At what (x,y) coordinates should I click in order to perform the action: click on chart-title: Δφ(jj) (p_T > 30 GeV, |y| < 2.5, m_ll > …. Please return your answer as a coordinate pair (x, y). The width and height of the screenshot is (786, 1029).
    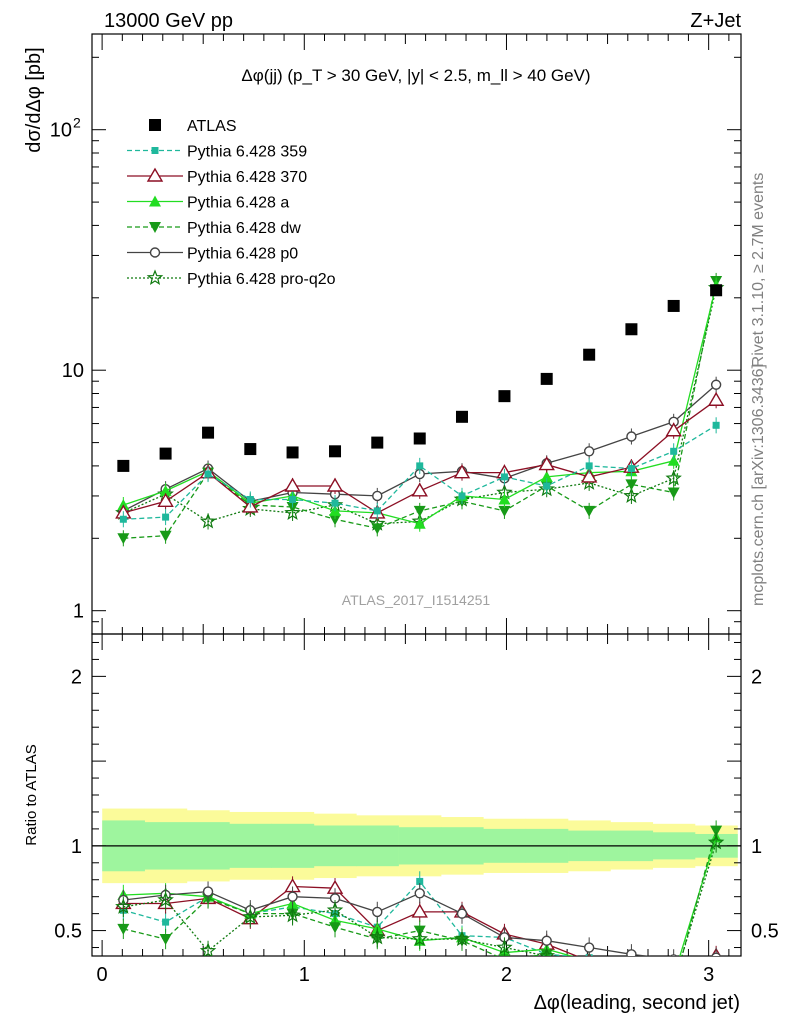
    Looking at the image, I should click on (415, 75).